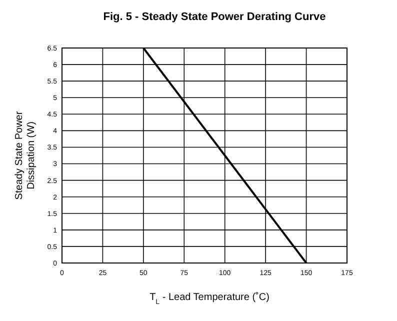 The height and width of the screenshot is (321, 397). What do you see at coordinates (25, 155) in the screenshot?
I see `y-axis-title: Steady State Power Dissipation (W)` at bounding box center [25, 155].